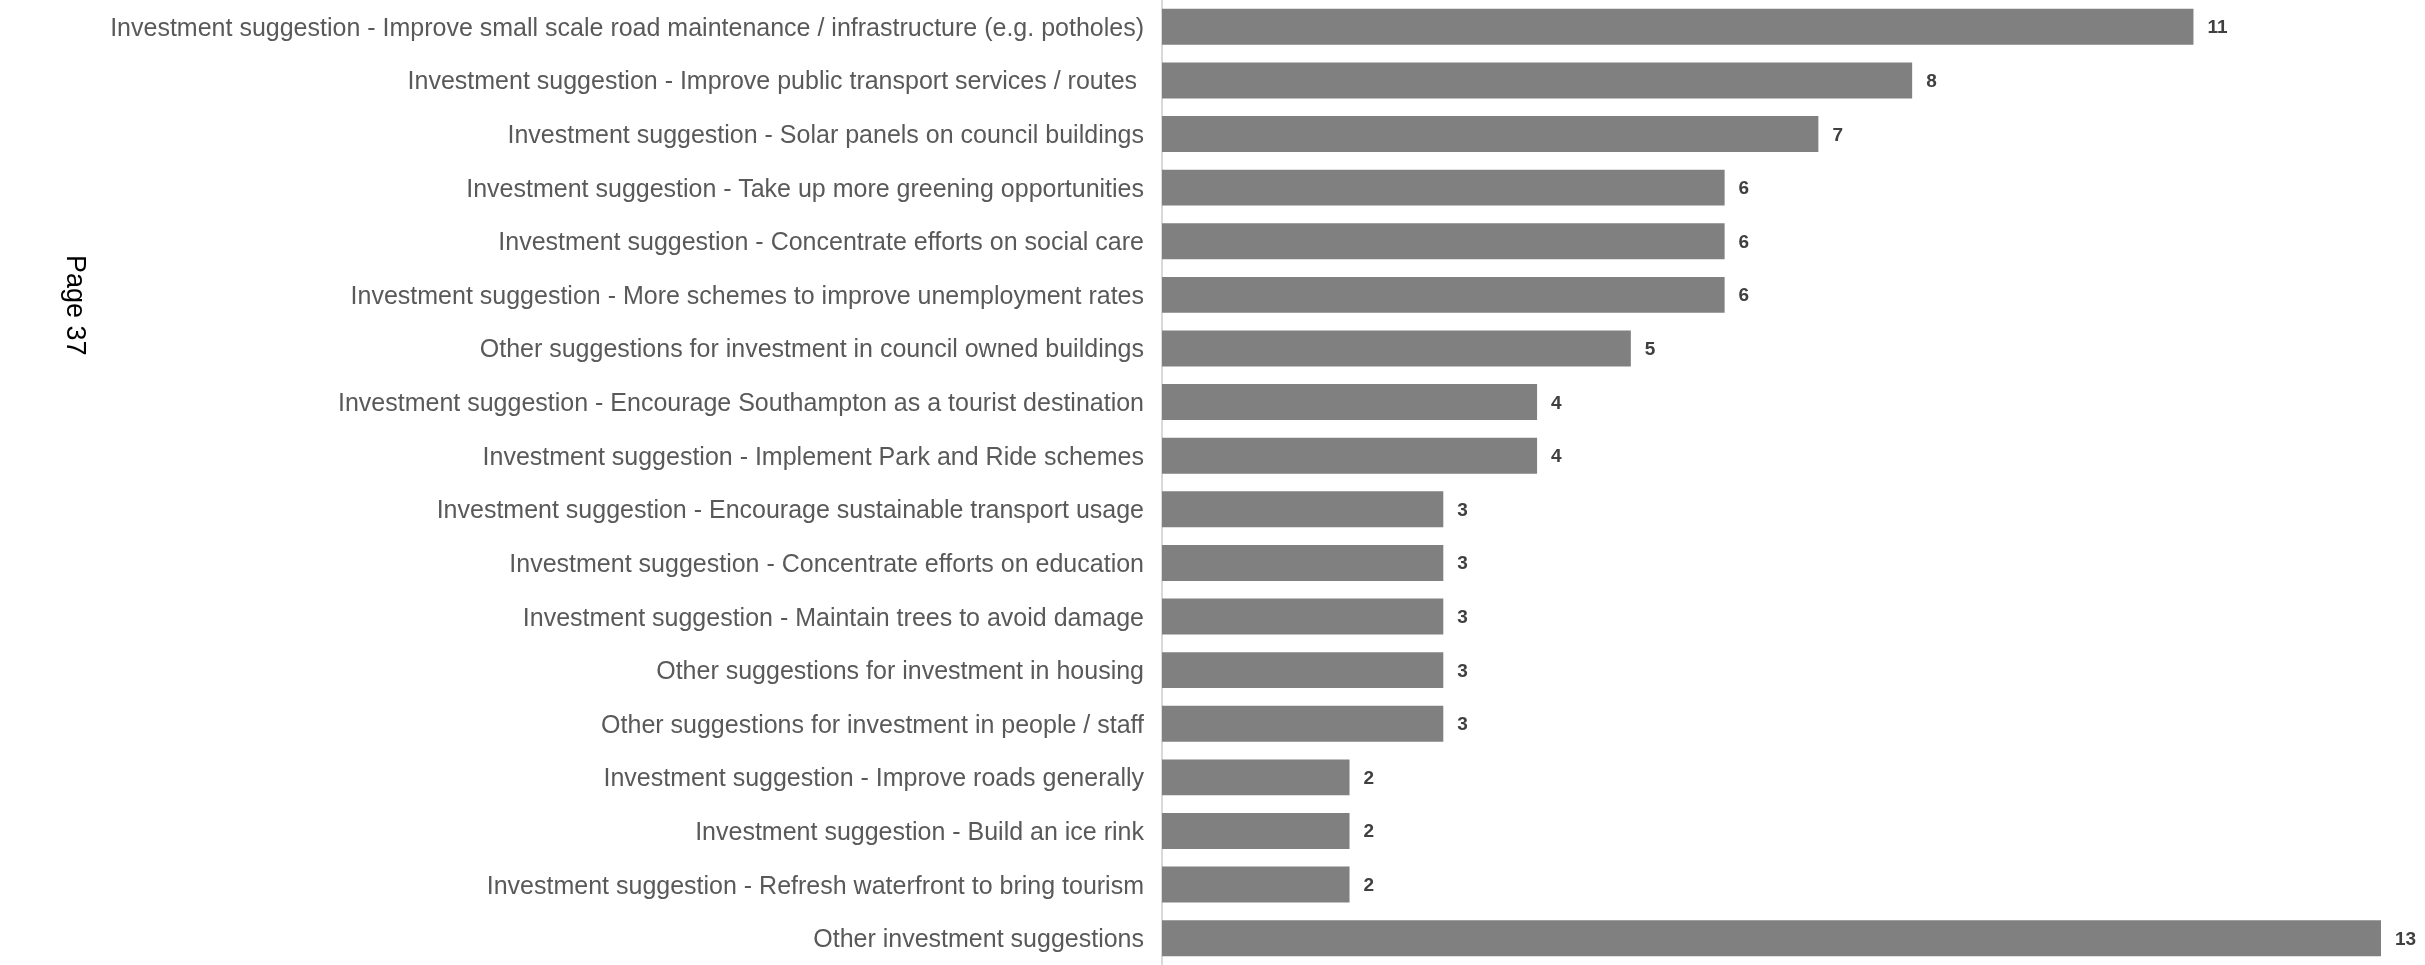  Describe the element at coordinates (790, 509) in the screenshot. I see `y-tick-label: Investment suggestion - Encourage sustainable transport usage` at that location.